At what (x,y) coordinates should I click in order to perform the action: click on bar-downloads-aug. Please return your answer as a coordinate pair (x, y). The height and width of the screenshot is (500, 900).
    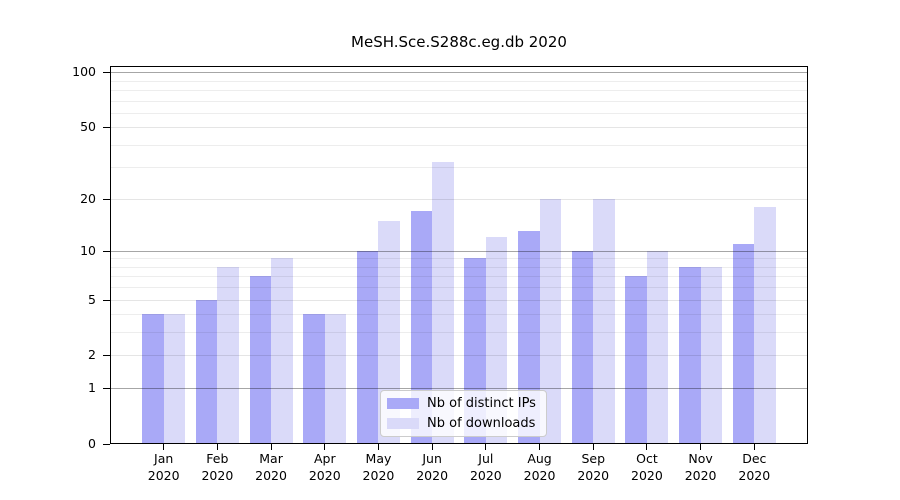
    Looking at the image, I should click on (550, 321).